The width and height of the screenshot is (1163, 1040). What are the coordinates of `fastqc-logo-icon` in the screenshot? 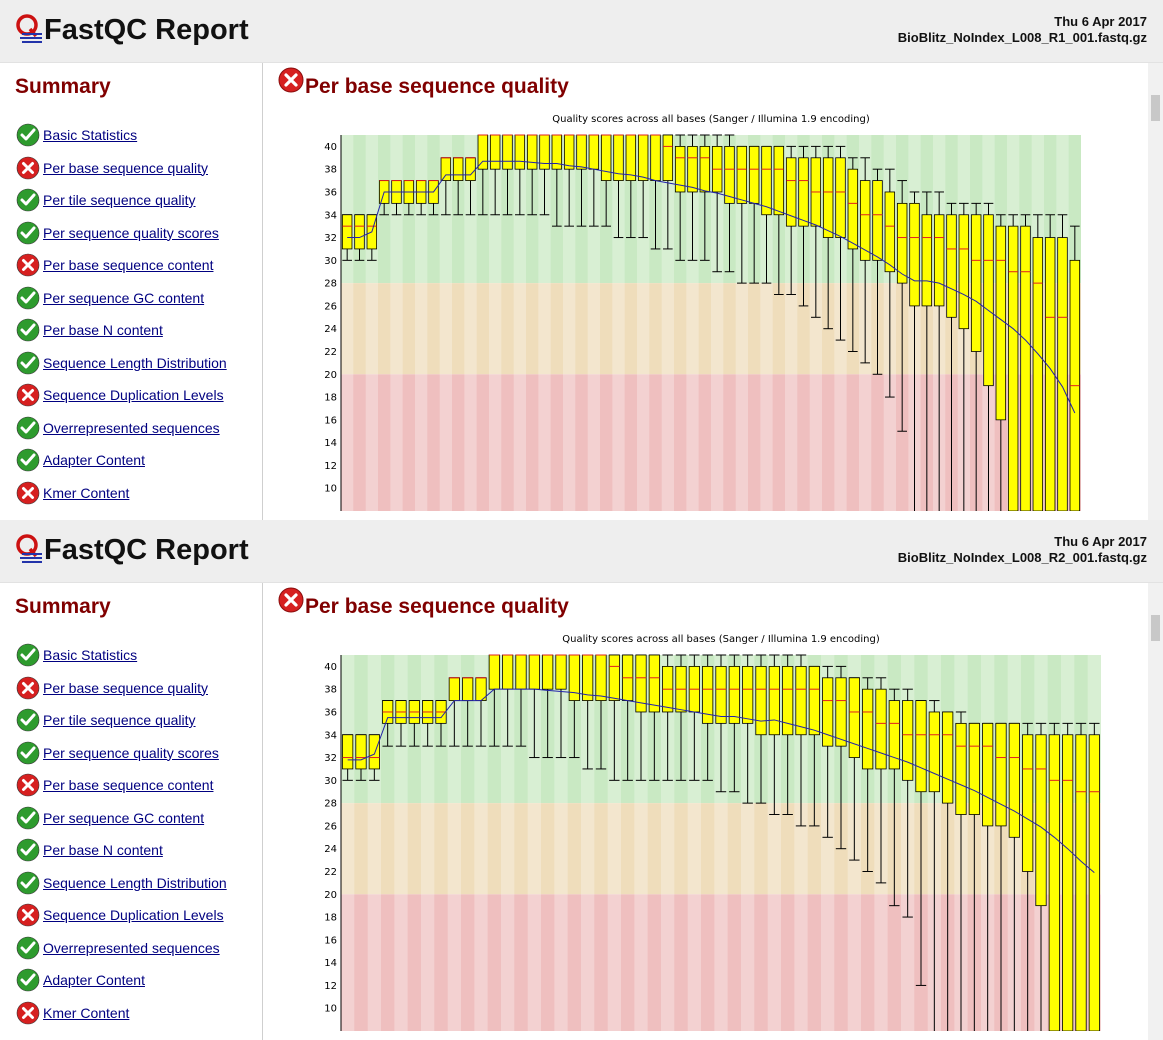 It's located at (29, 28).